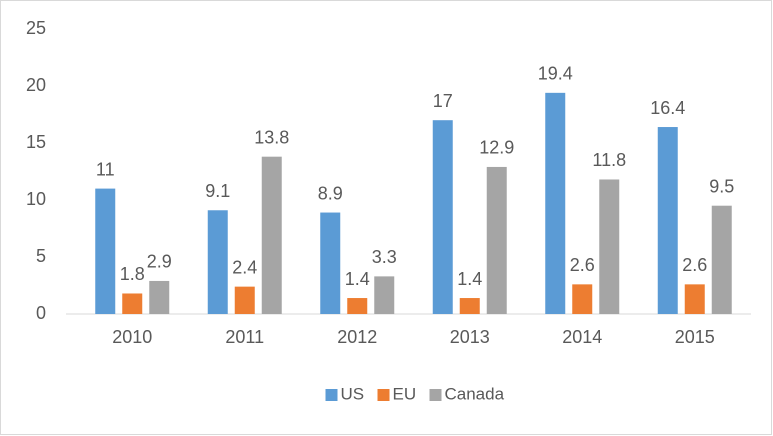  What do you see at coordinates (667, 108) in the screenshot?
I see `value-label: 16.4` at bounding box center [667, 108].